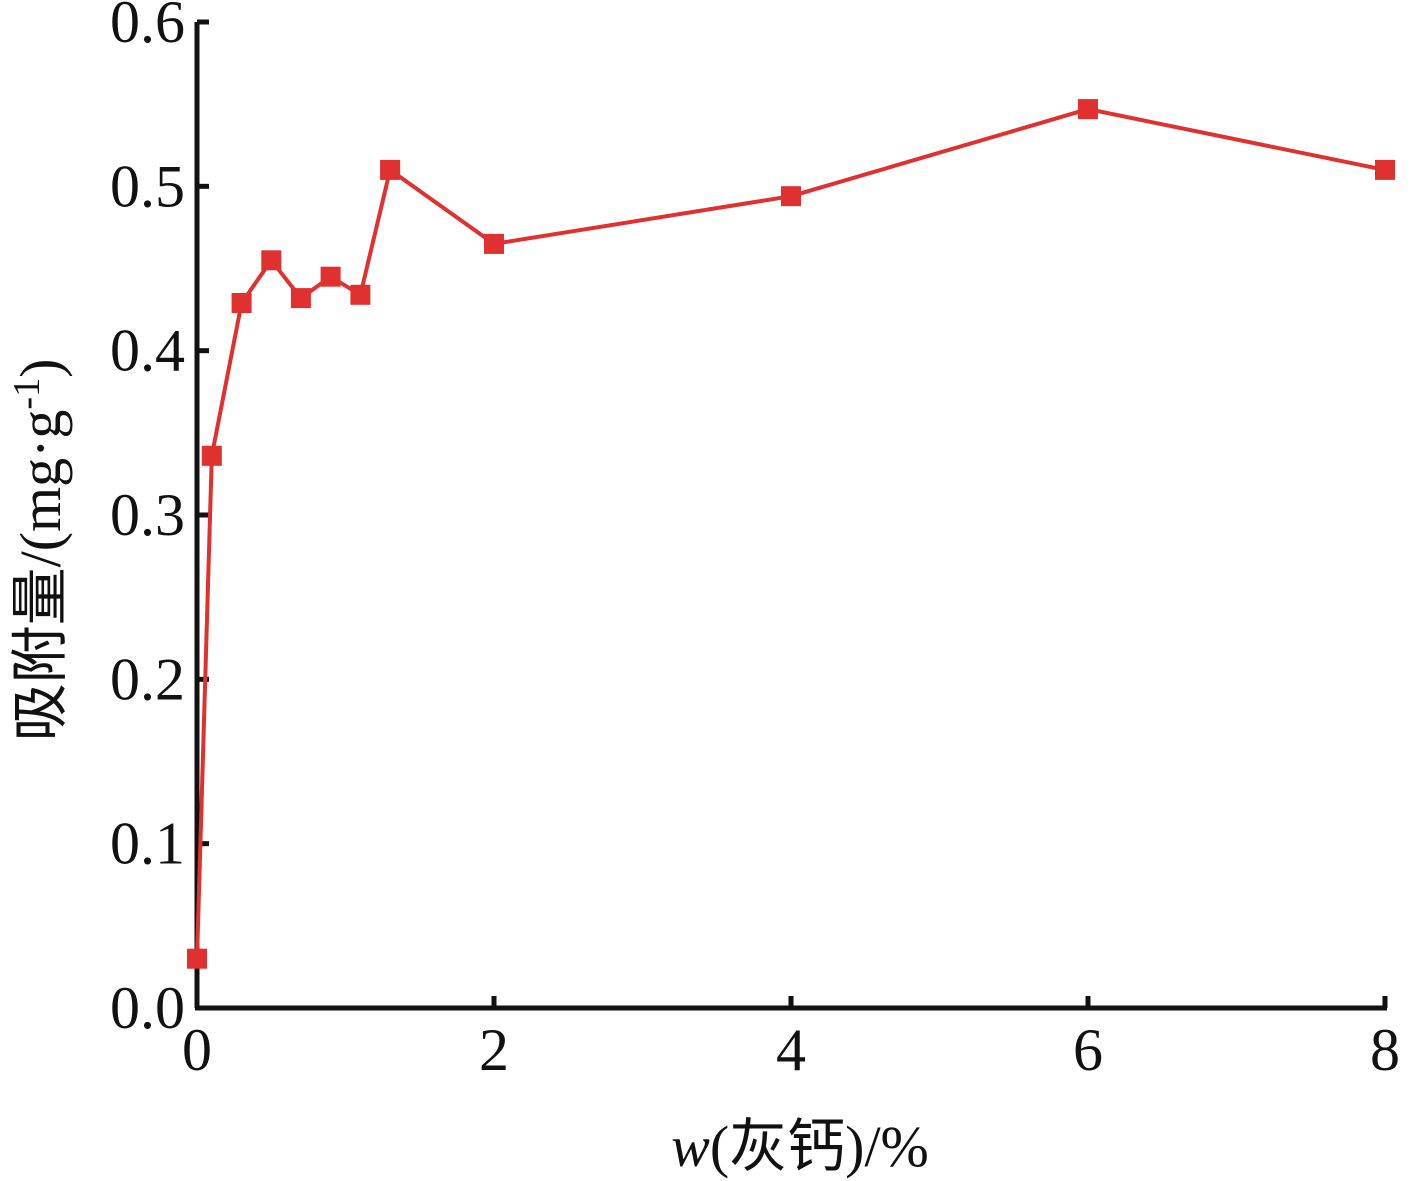 This screenshot has width=1417, height=1181. What do you see at coordinates (147, 27) in the screenshot?
I see `y-tick-label: 0.6` at bounding box center [147, 27].